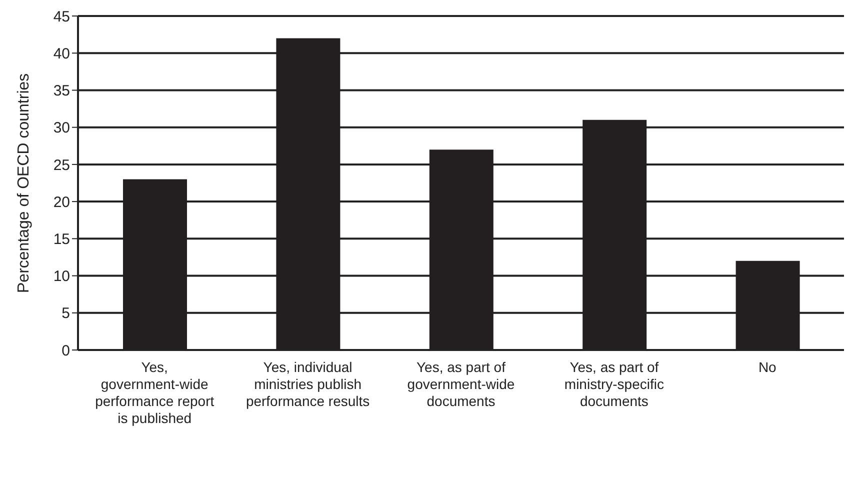 This screenshot has width=852, height=484. I want to click on y-tick-label: 10, so click(61, 277).